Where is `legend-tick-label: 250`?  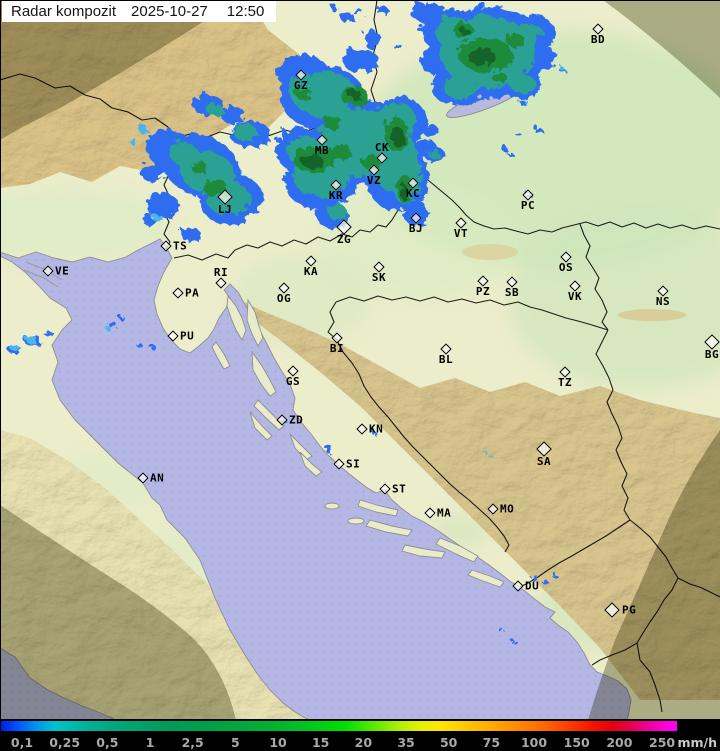 legend-tick-label: 250 is located at coordinates (662, 742).